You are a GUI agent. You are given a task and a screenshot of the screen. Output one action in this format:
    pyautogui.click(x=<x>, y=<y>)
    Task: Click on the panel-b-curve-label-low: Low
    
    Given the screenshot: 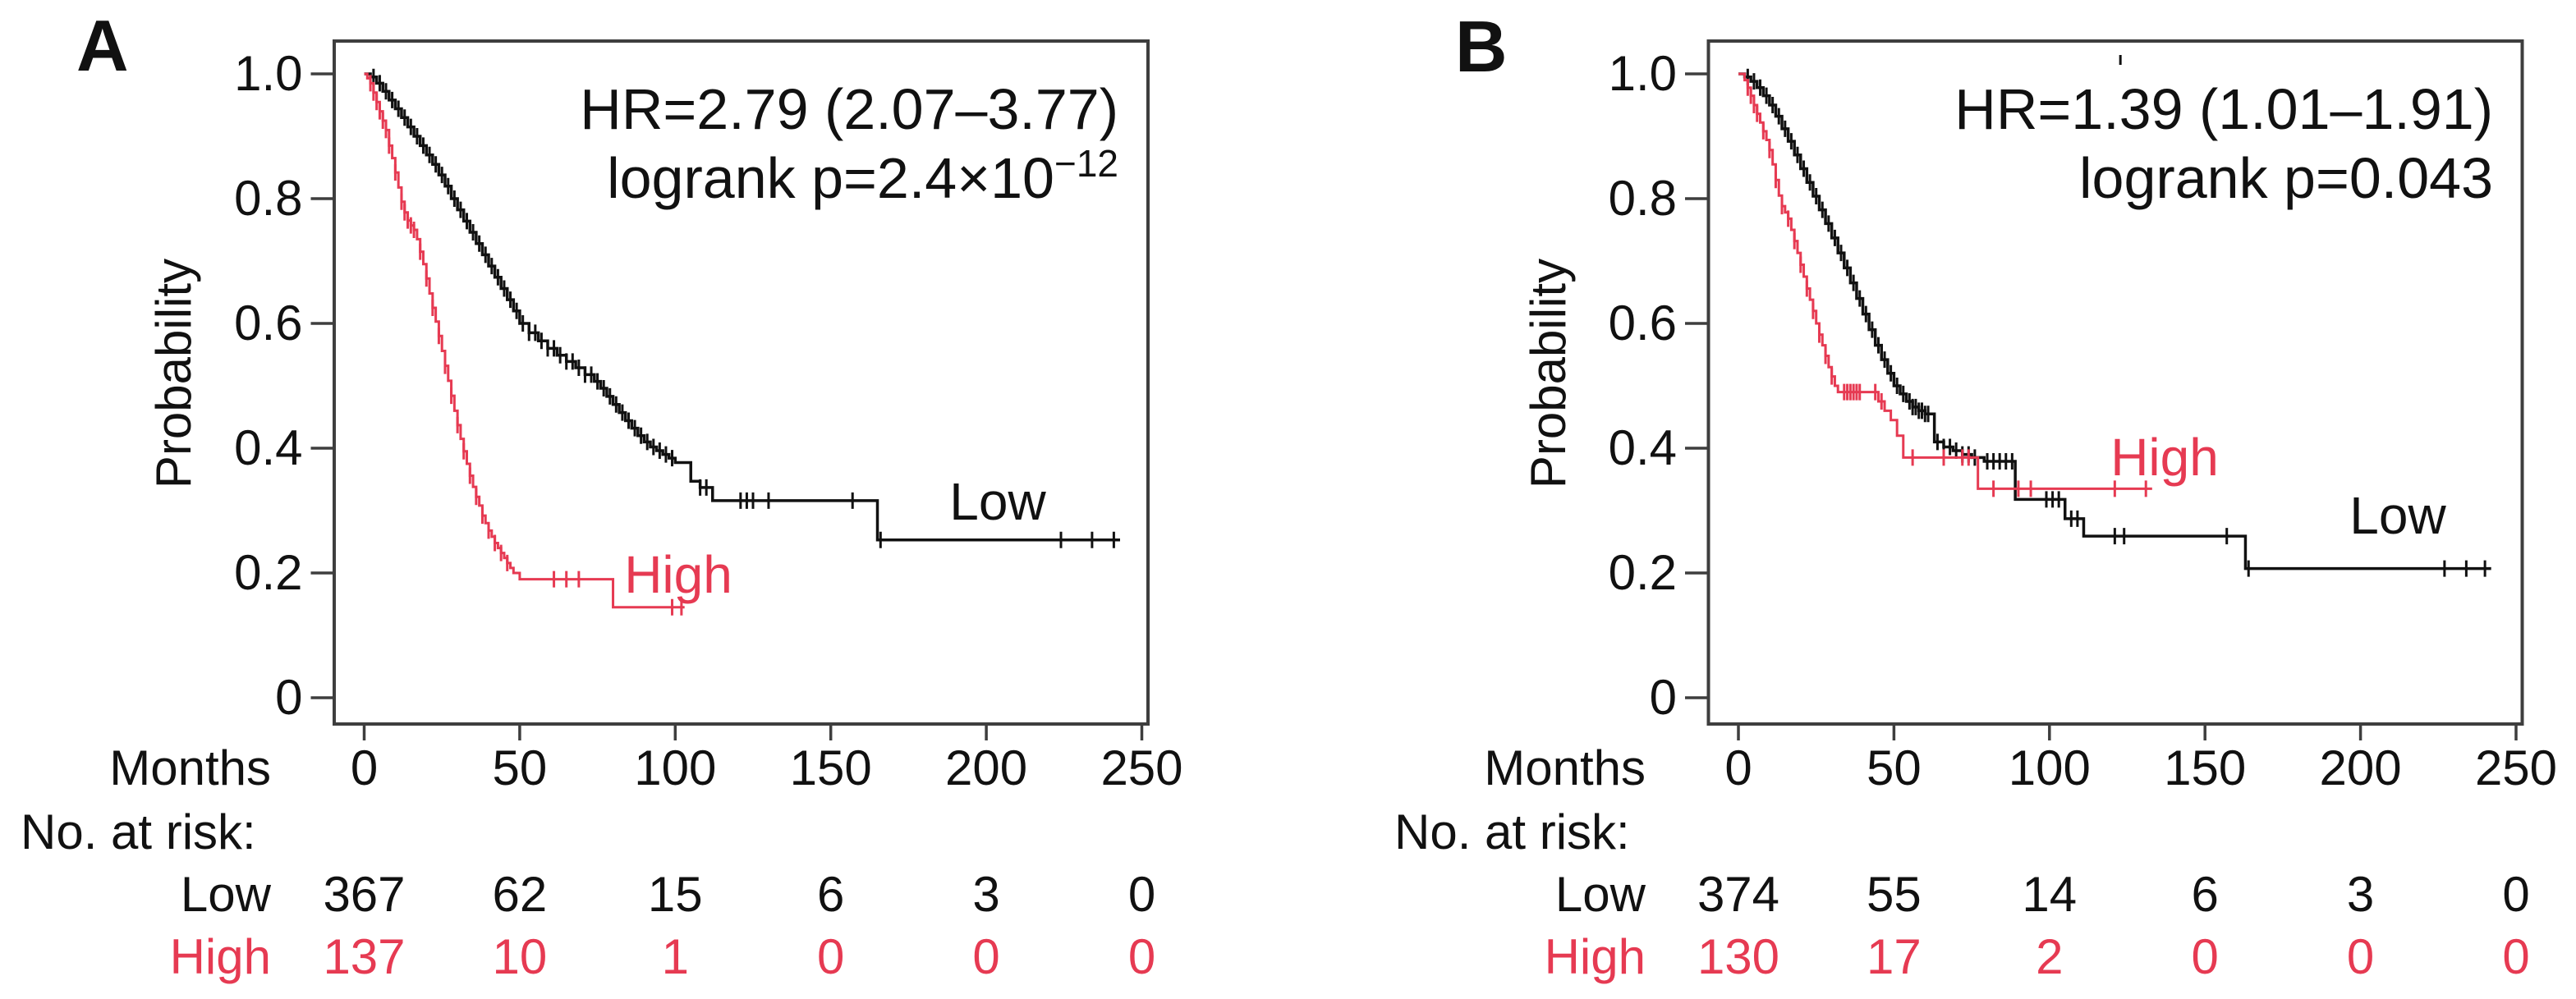 What is the action you would take?
    pyautogui.click(x=2397, y=515)
    